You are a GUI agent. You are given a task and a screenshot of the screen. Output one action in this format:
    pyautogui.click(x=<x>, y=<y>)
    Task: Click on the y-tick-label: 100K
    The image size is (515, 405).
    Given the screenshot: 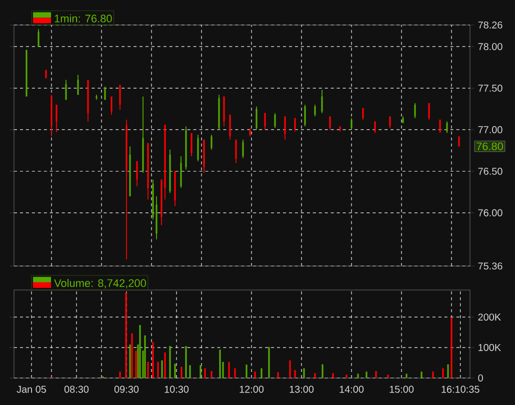 What is the action you would take?
    pyautogui.click(x=489, y=348)
    